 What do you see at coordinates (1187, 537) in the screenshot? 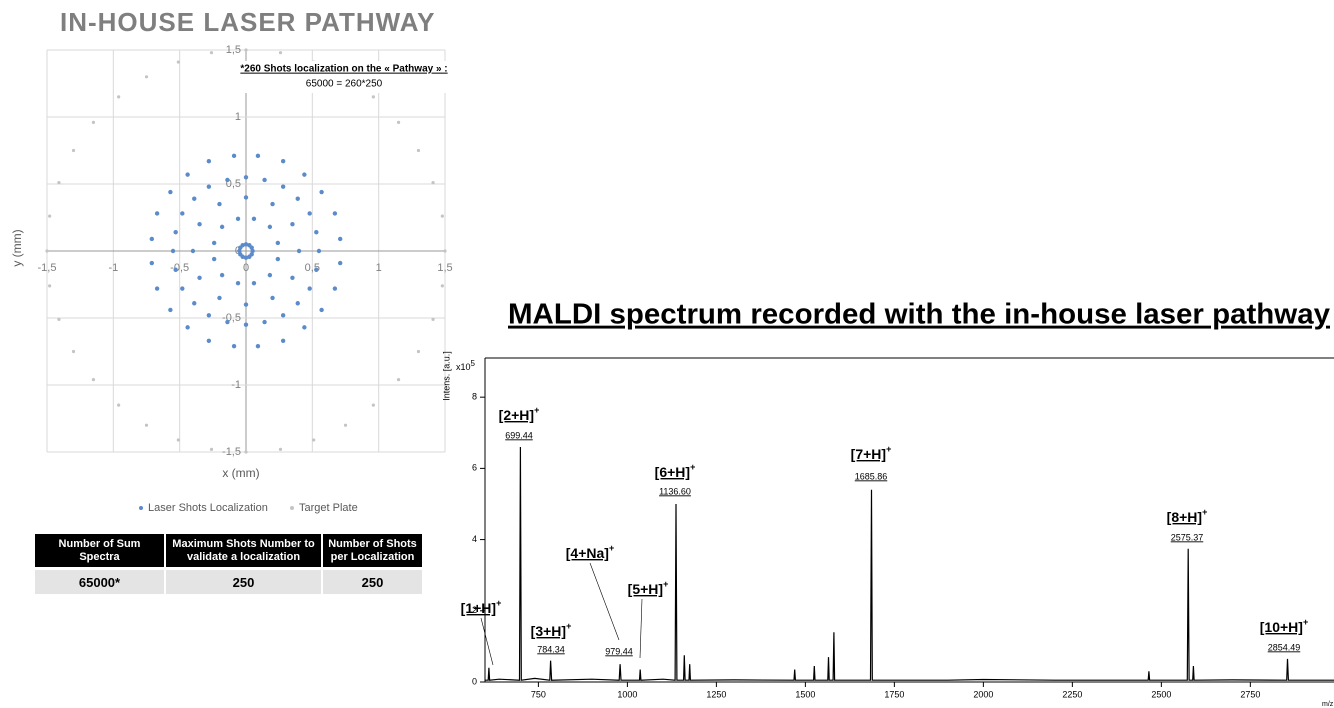
I see `peak-mz: 2575.37` at bounding box center [1187, 537].